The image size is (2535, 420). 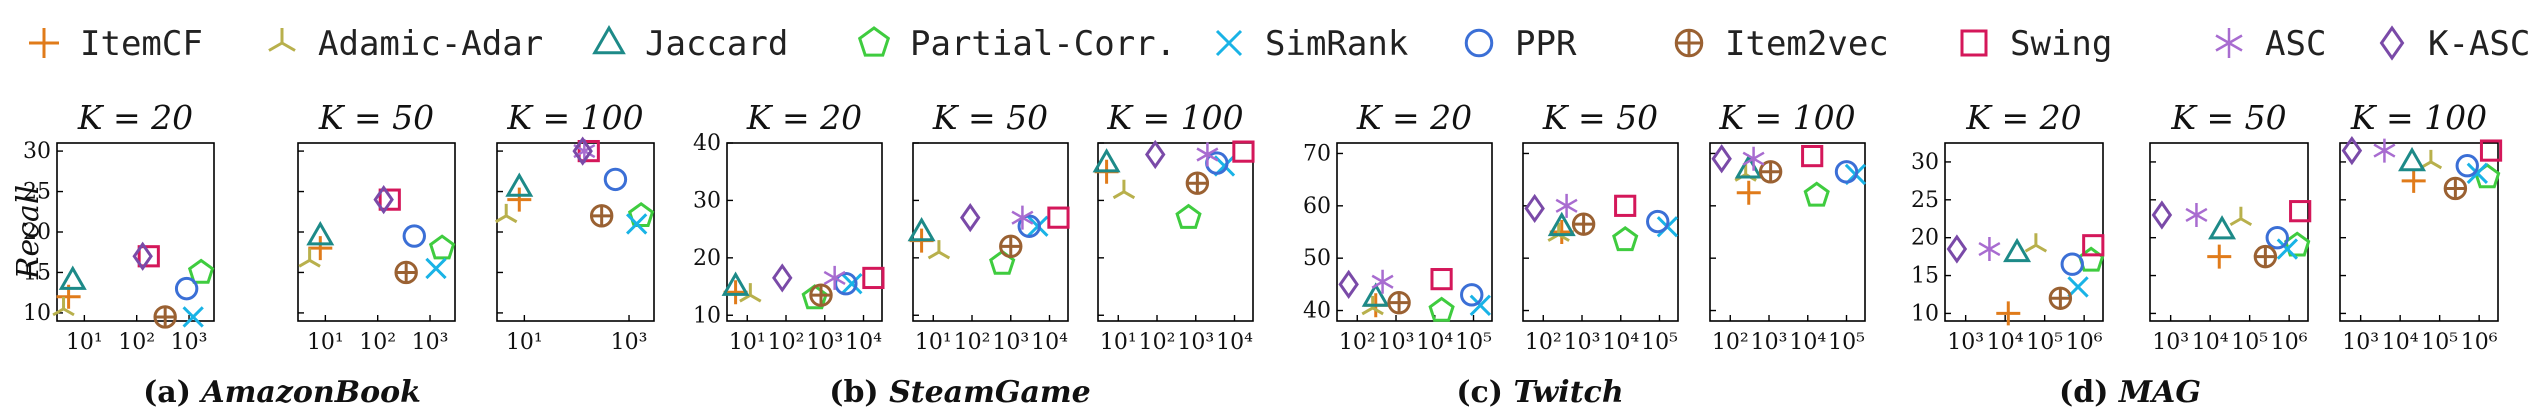 What do you see at coordinates (2295, 44) in the screenshot?
I see `legend-label-asc: ASC` at bounding box center [2295, 44].